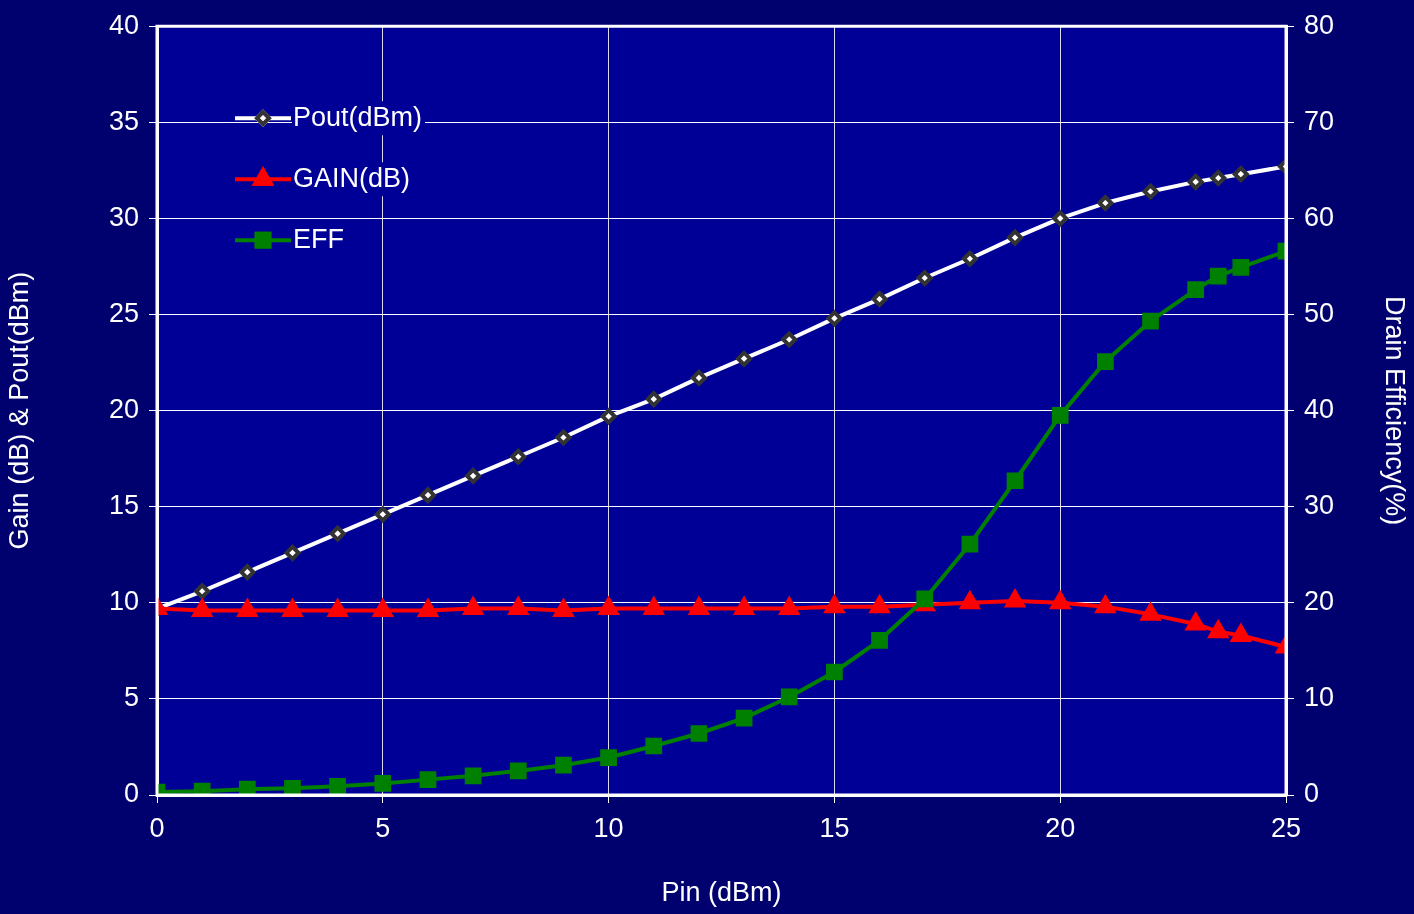 This screenshot has width=1414, height=914. I want to click on x-tick-label: 5, so click(383, 827).